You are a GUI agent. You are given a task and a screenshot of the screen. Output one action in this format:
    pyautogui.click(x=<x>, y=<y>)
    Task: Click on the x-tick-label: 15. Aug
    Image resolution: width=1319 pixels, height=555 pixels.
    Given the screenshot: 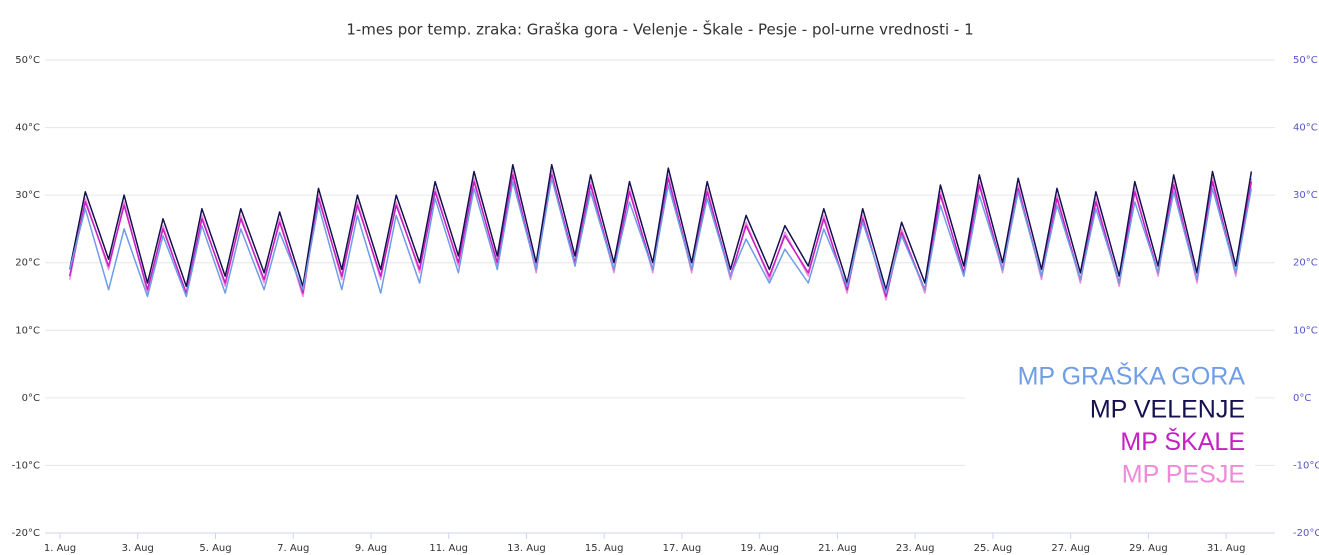 What is the action you would take?
    pyautogui.click(x=604, y=548)
    